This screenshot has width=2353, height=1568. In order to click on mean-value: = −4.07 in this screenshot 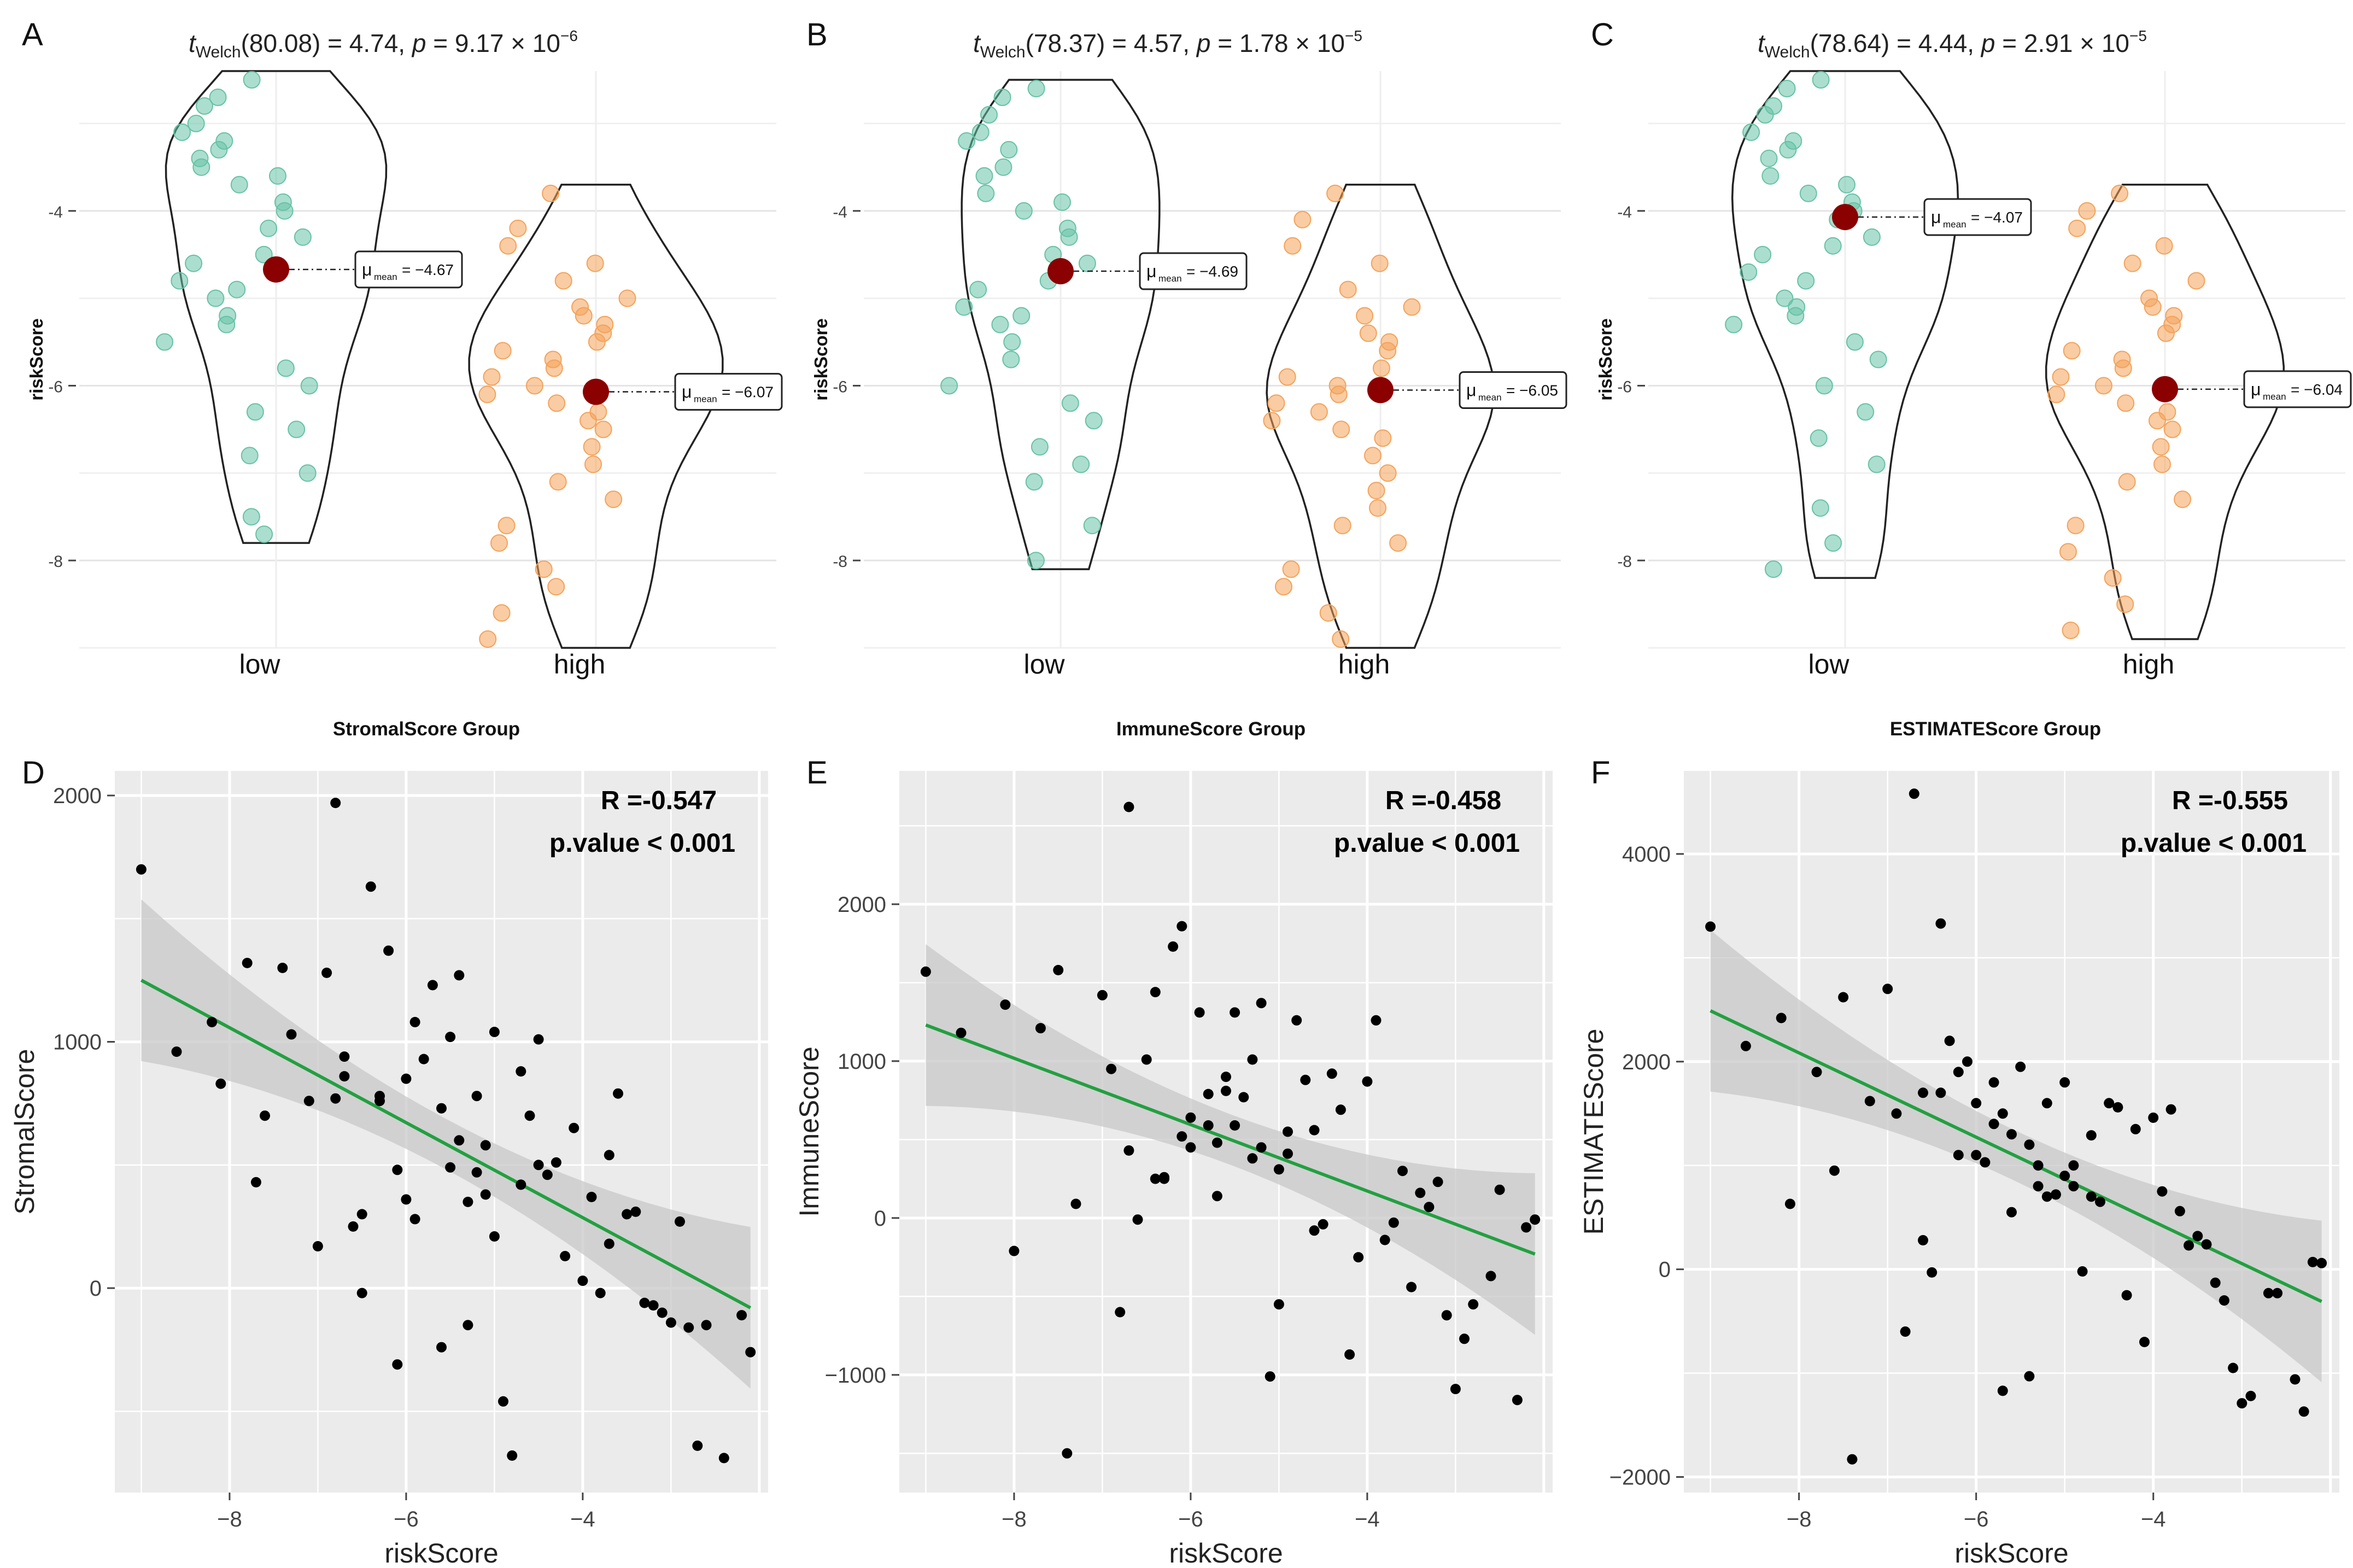, I will do `click(1997, 217)`.